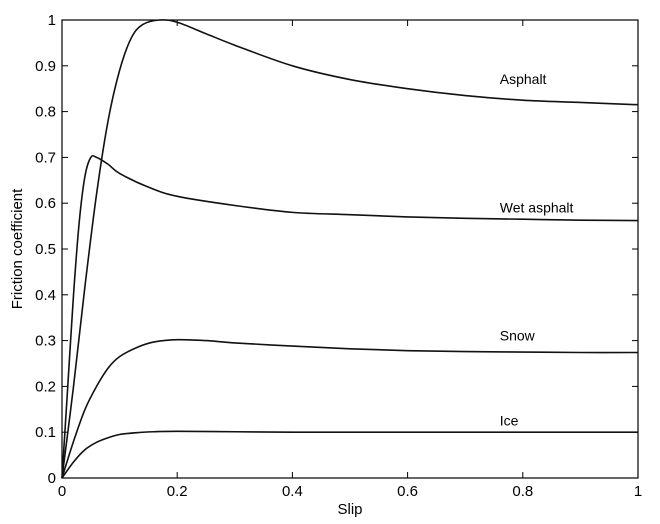 The image size is (660, 524). What do you see at coordinates (45, 249) in the screenshot?
I see `y-tick-label: 0.5` at bounding box center [45, 249].